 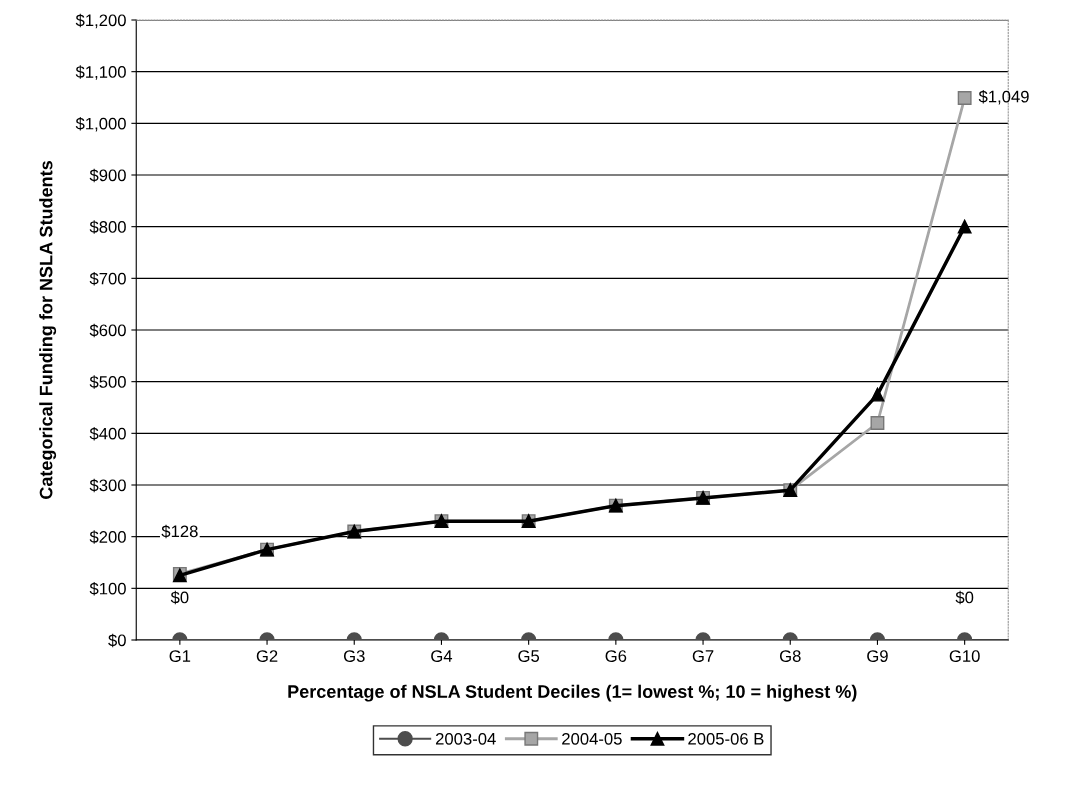 I want to click on y-tick-label: $200, so click(x=107, y=537).